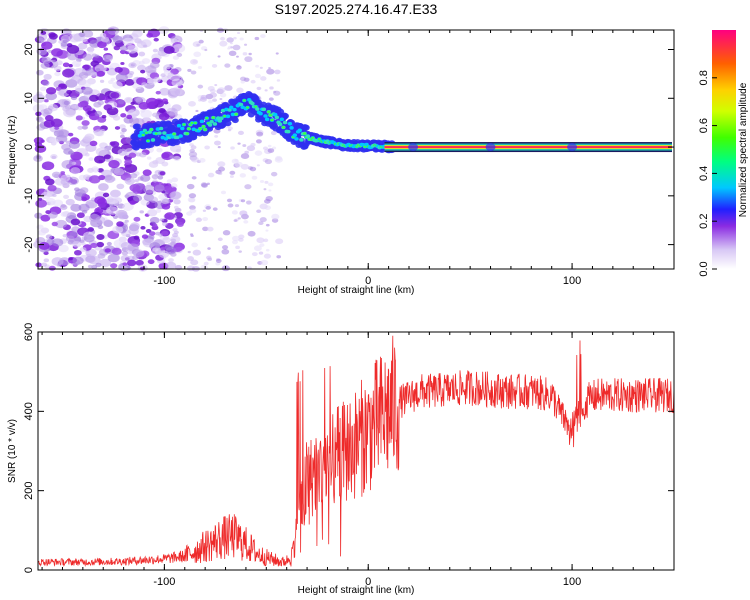  Describe the element at coordinates (164, 281) in the screenshot. I see `spectrogram-xtick-label: -100` at that location.